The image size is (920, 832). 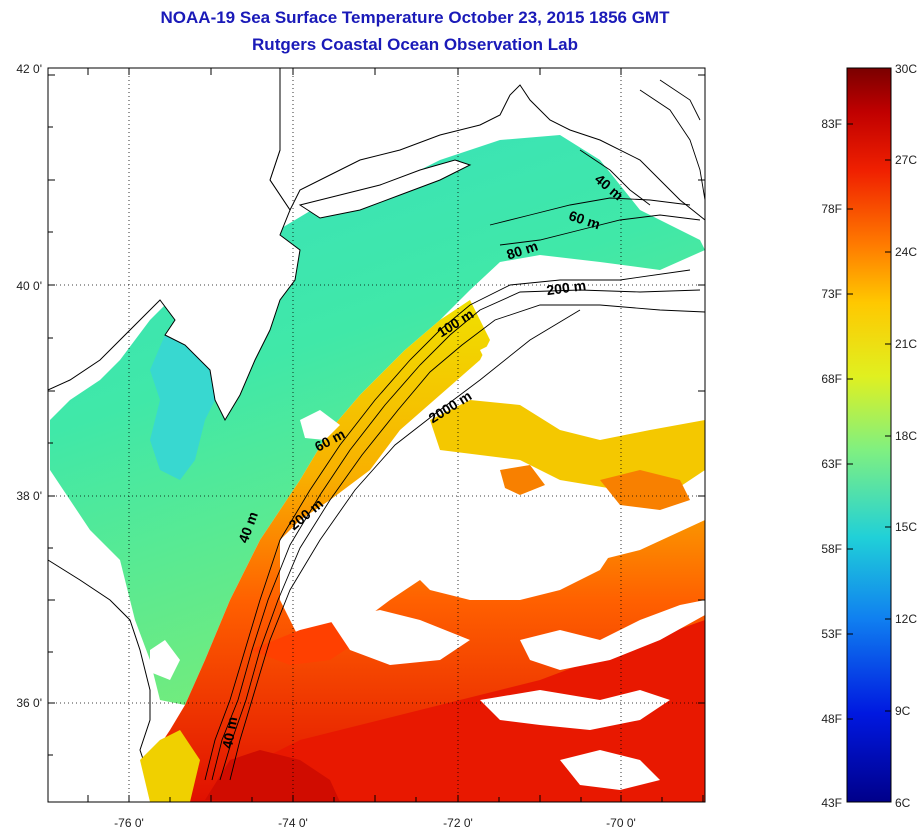 I want to click on colorbar, so click(x=869, y=435).